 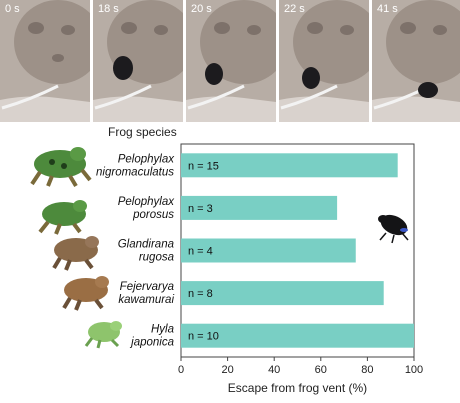 What do you see at coordinates (142, 132) in the screenshot?
I see `chart-title: Frog species` at bounding box center [142, 132].